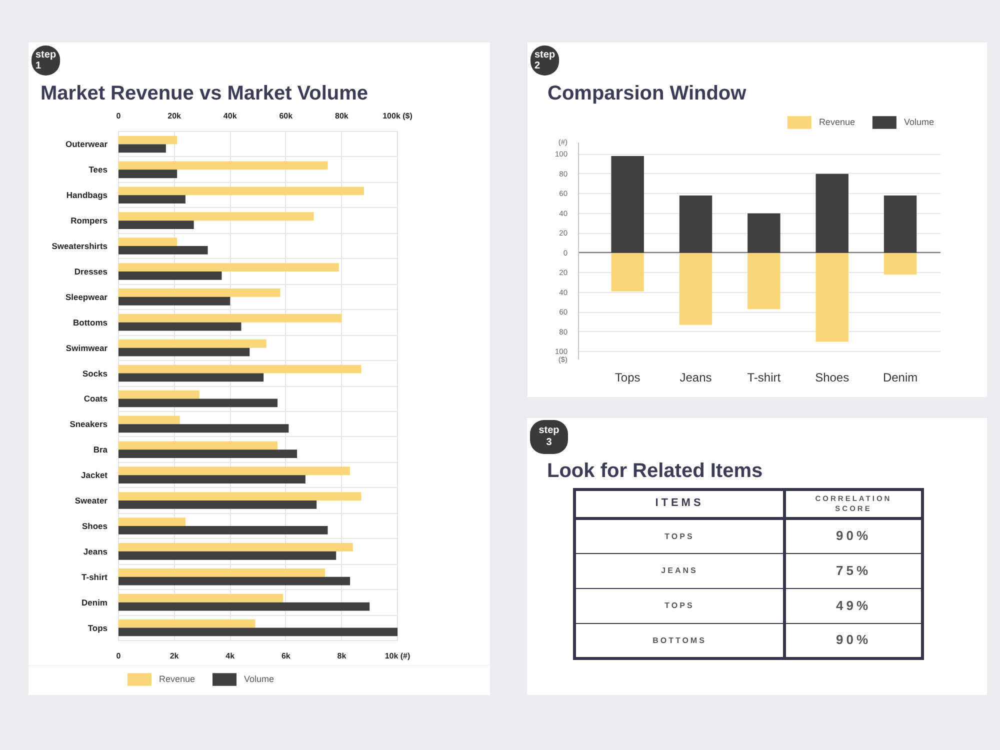  Describe the element at coordinates (91, 501) in the screenshot. I see `y-tick-label: Sweater` at that location.